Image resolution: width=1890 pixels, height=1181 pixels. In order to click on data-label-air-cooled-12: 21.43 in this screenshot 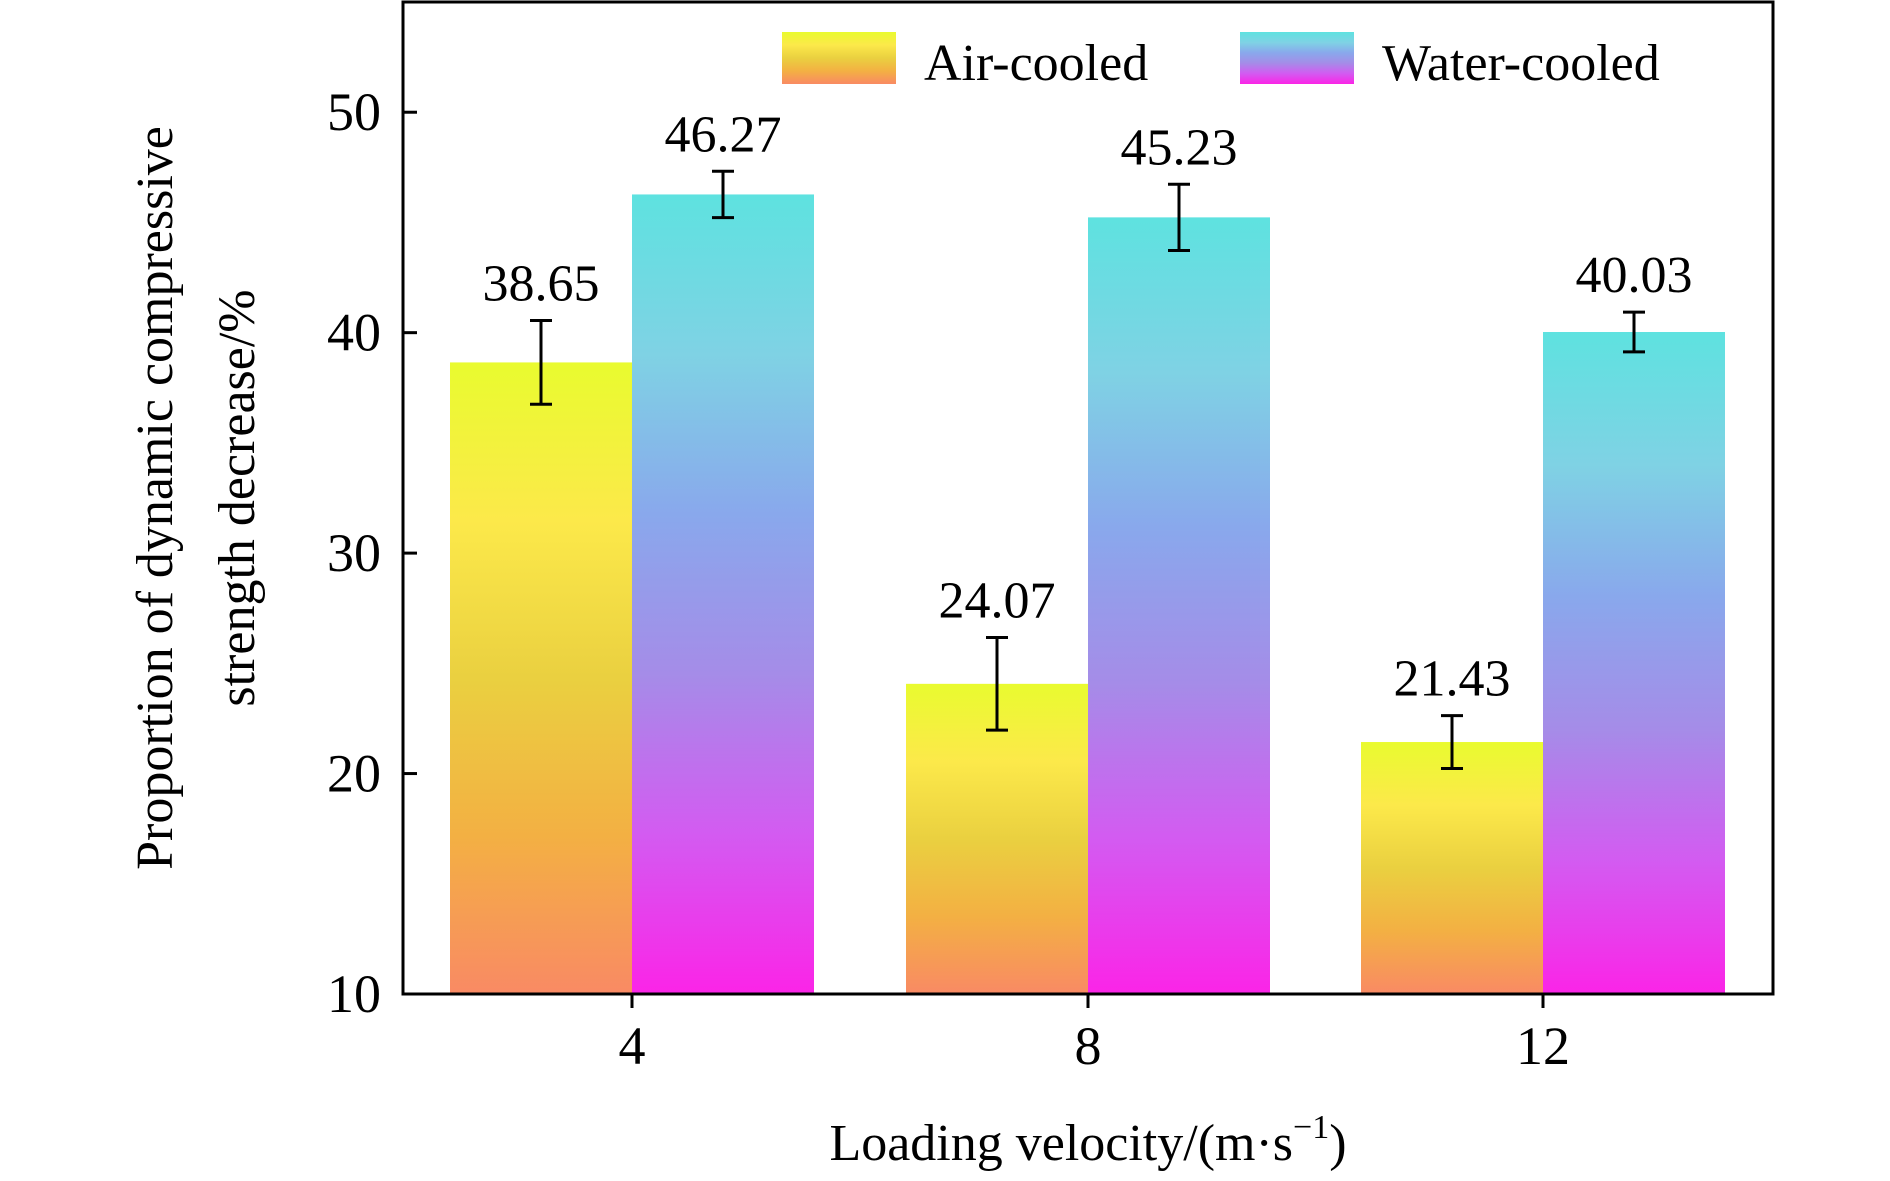, I will do `click(1452, 679)`.